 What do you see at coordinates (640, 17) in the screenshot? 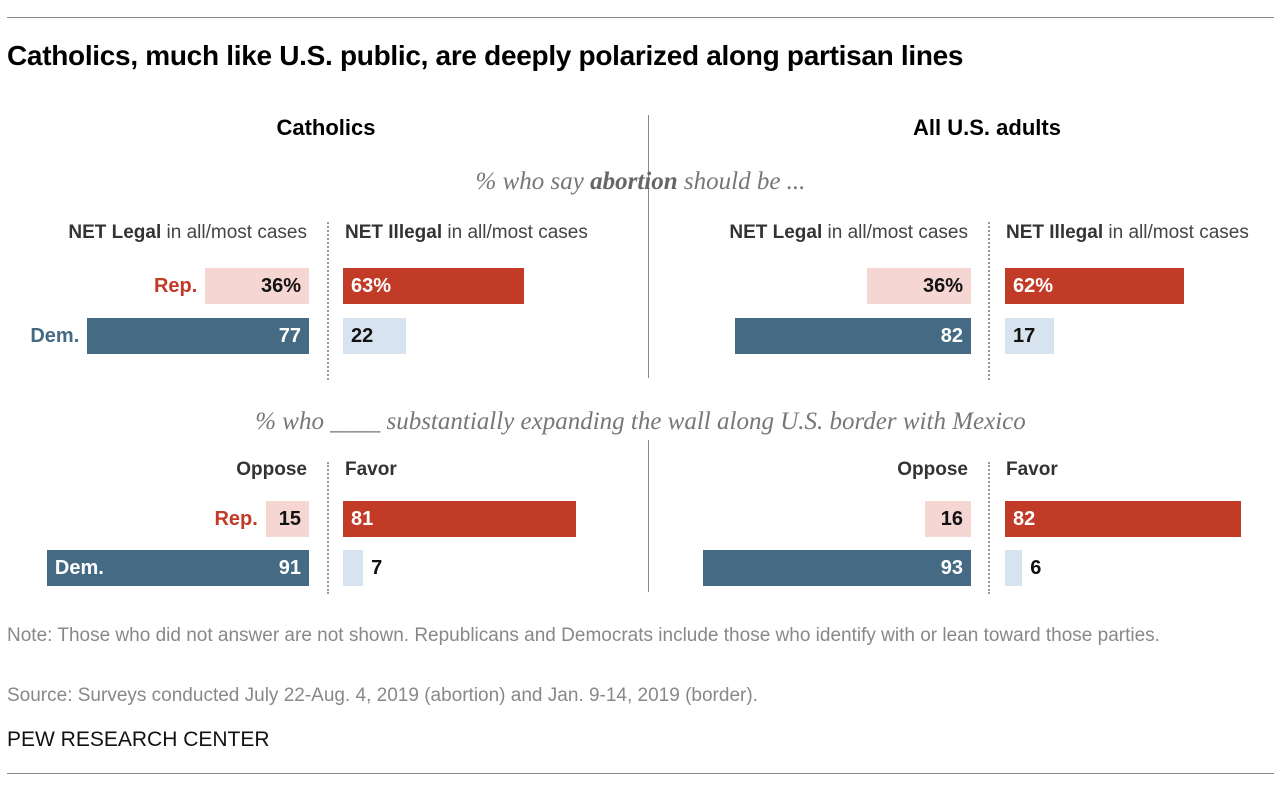
I see `top-rule` at bounding box center [640, 17].